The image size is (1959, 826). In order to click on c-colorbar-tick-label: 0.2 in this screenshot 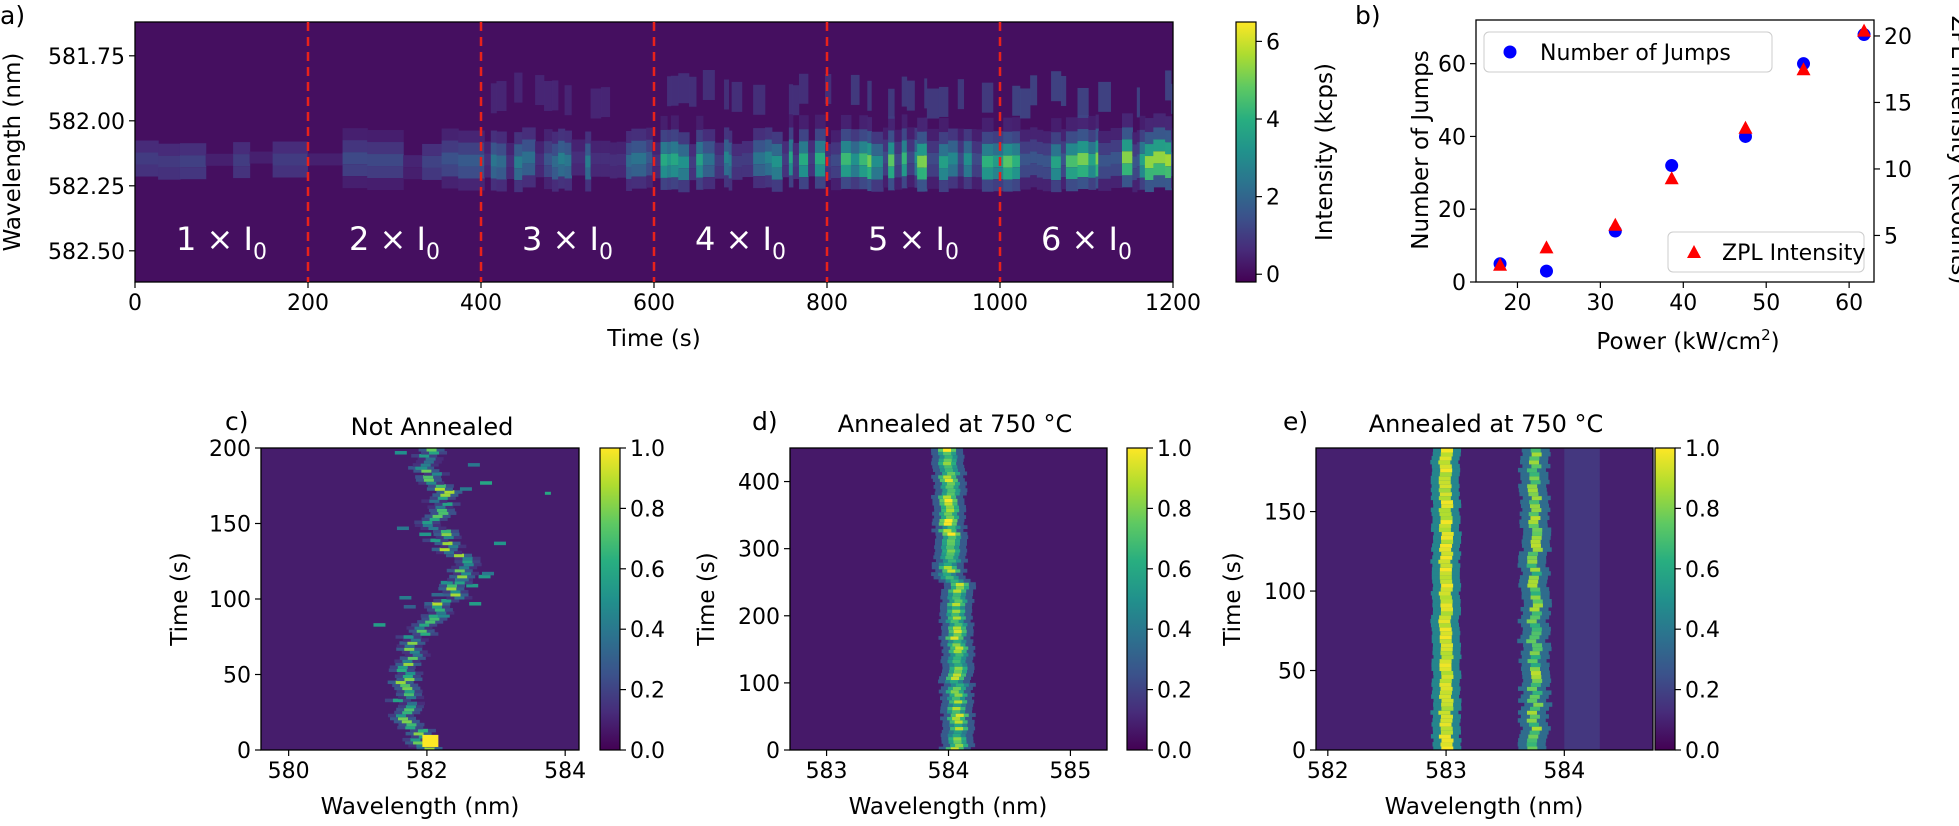, I will do `click(647, 691)`.